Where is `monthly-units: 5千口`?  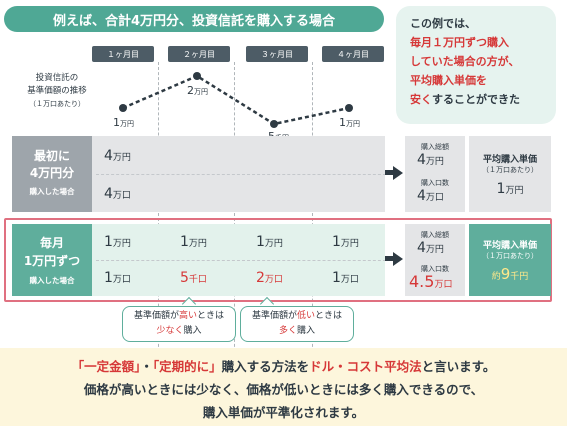
monthly-units: 5千口 is located at coordinates (193, 278).